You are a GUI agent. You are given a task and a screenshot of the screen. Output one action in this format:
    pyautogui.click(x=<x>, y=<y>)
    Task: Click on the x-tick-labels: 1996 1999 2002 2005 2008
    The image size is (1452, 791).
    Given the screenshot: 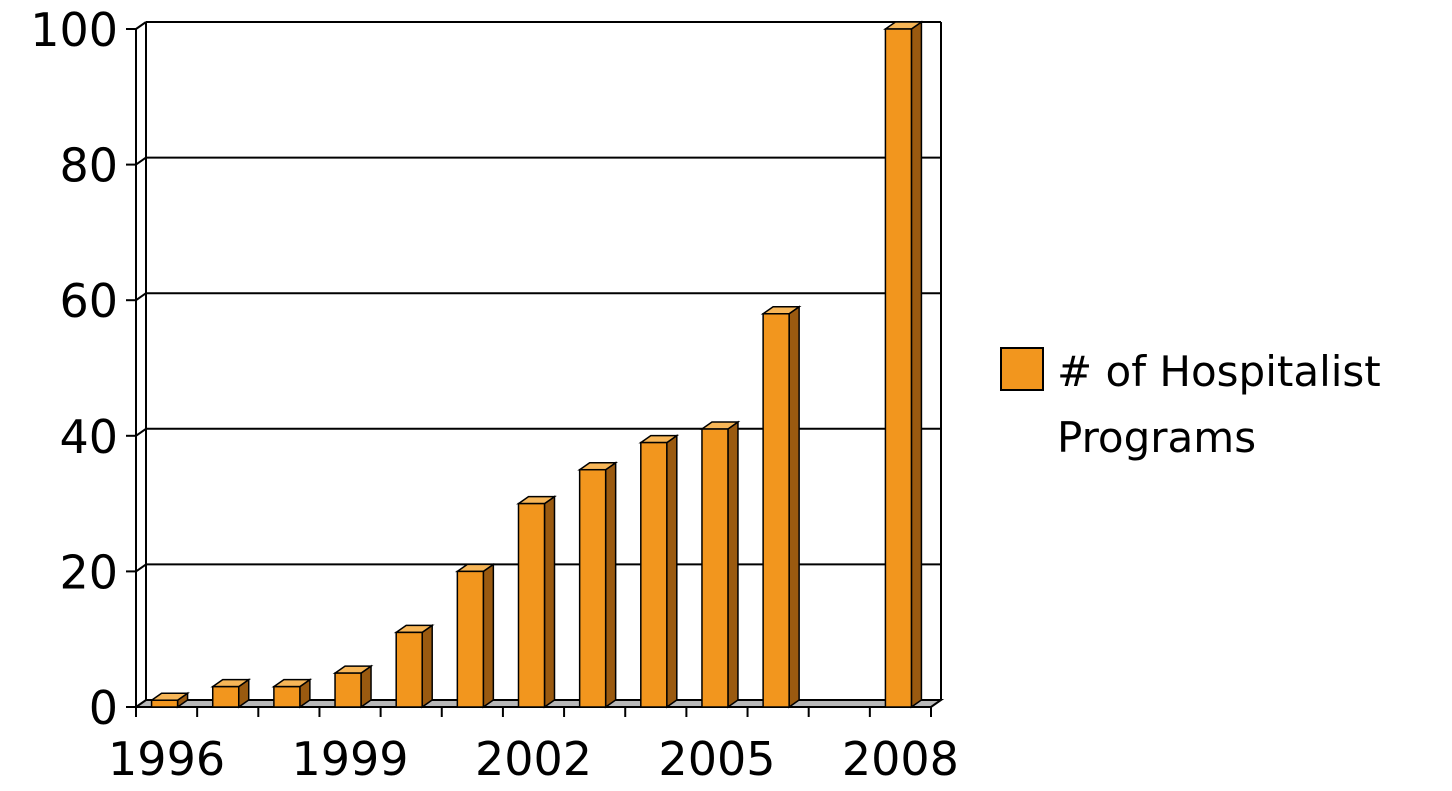 What is the action you would take?
    pyautogui.click(x=533, y=759)
    